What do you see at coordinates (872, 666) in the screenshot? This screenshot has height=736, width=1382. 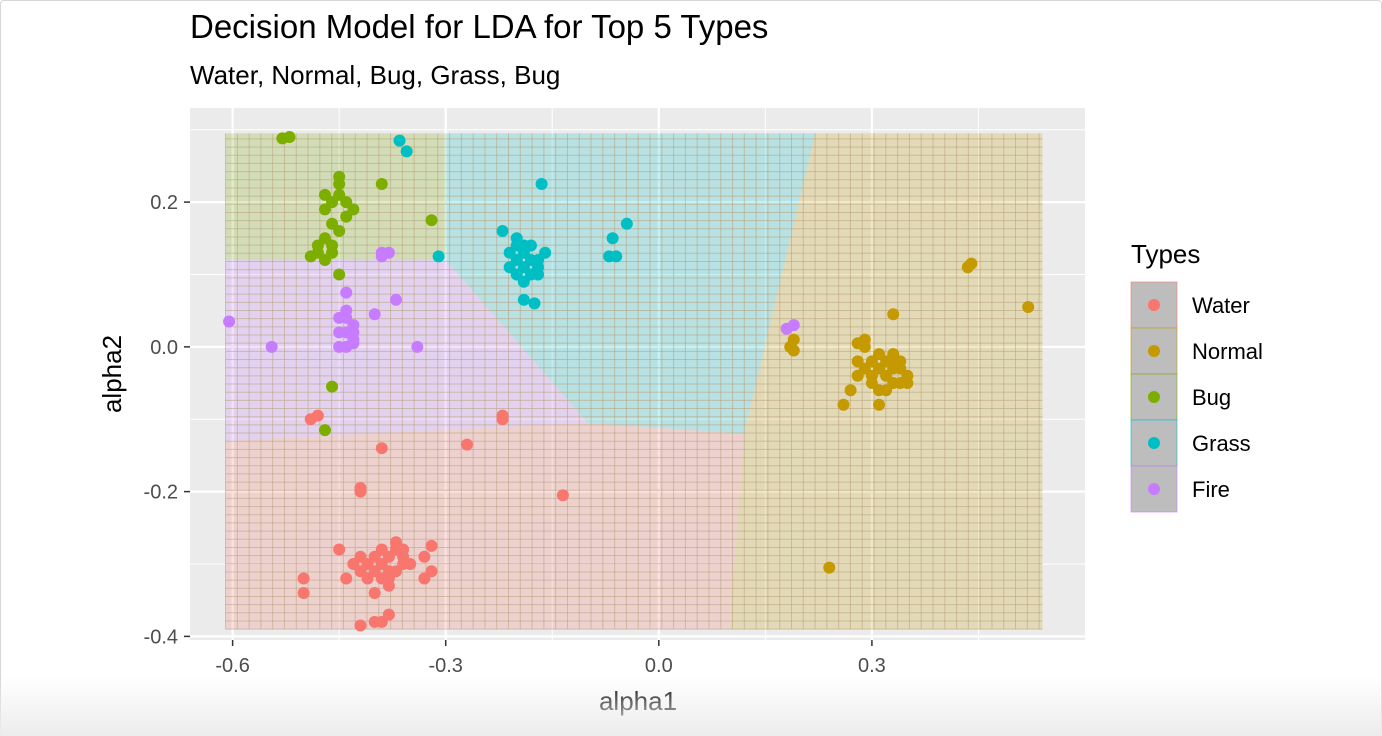 I see `x-tick-label: 0.3` at bounding box center [872, 666].